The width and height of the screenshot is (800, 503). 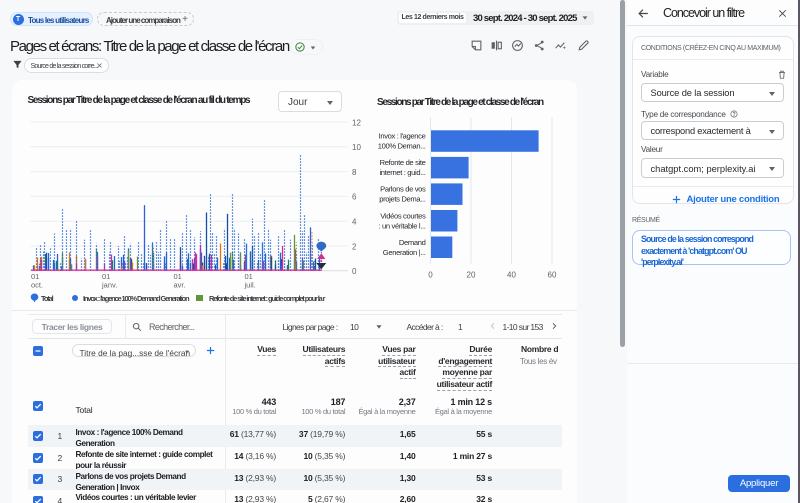 What do you see at coordinates (403, 189) in the screenshot?
I see `svg-text: Parlons de vos` at bounding box center [403, 189].